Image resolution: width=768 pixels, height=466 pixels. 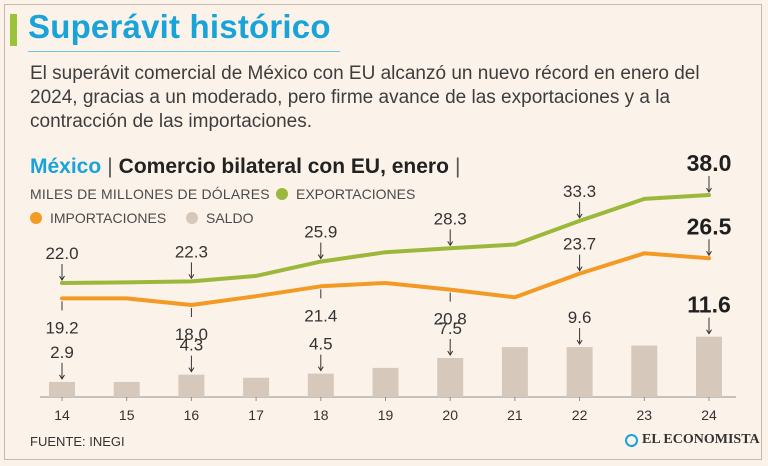 What do you see at coordinates (320, 369) in the screenshot?
I see `saldo-pointer-18-head` at bounding box center [320, 369].